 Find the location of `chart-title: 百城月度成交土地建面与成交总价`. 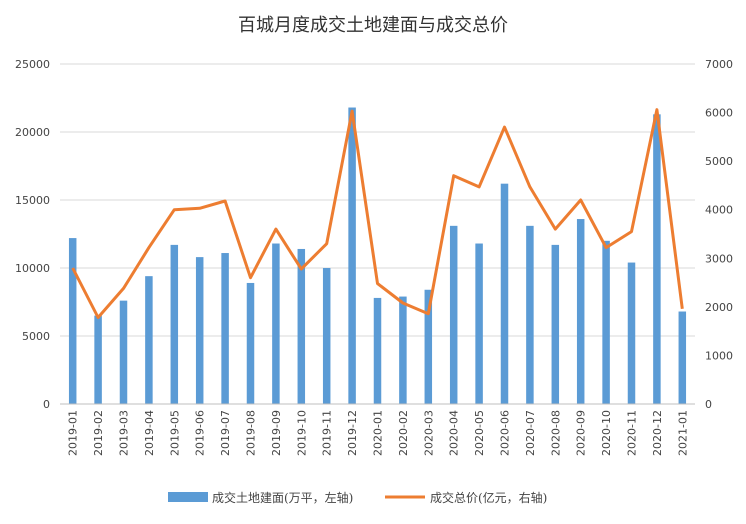

chart-title: 百城月度成交土地建面与成交总价 is located at coordinates (373, 25).